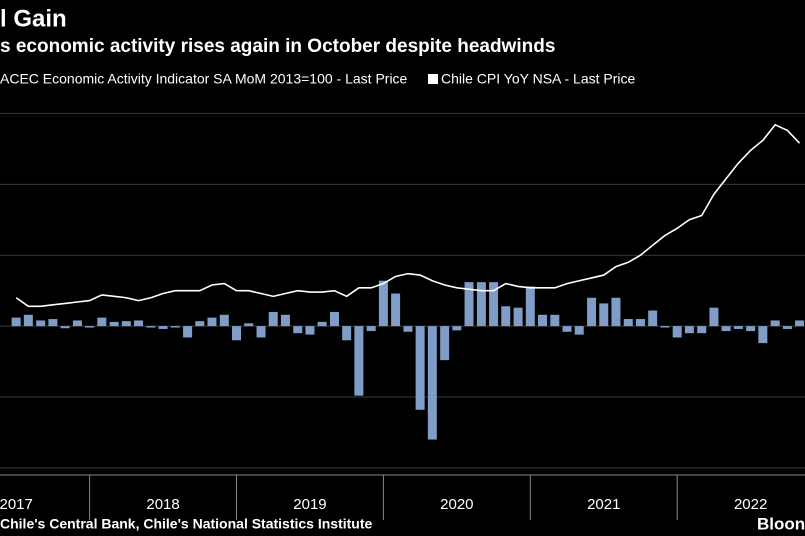 This screenshot has height=536, width=805. I want to click on x-tick-label: 2018, so click(162, 504).